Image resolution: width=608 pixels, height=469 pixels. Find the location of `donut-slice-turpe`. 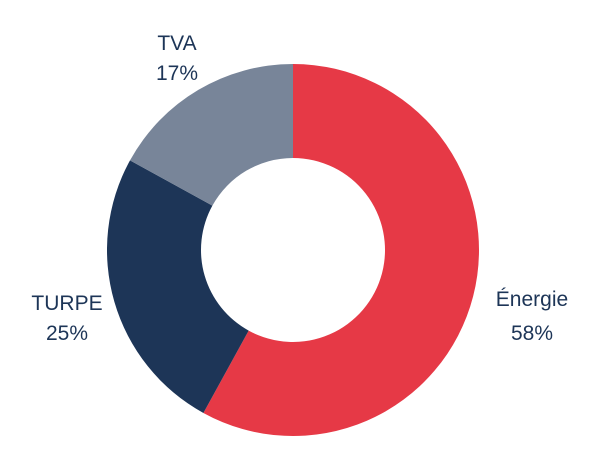

donut-slice-turpe is located at coordinates (177, 286).